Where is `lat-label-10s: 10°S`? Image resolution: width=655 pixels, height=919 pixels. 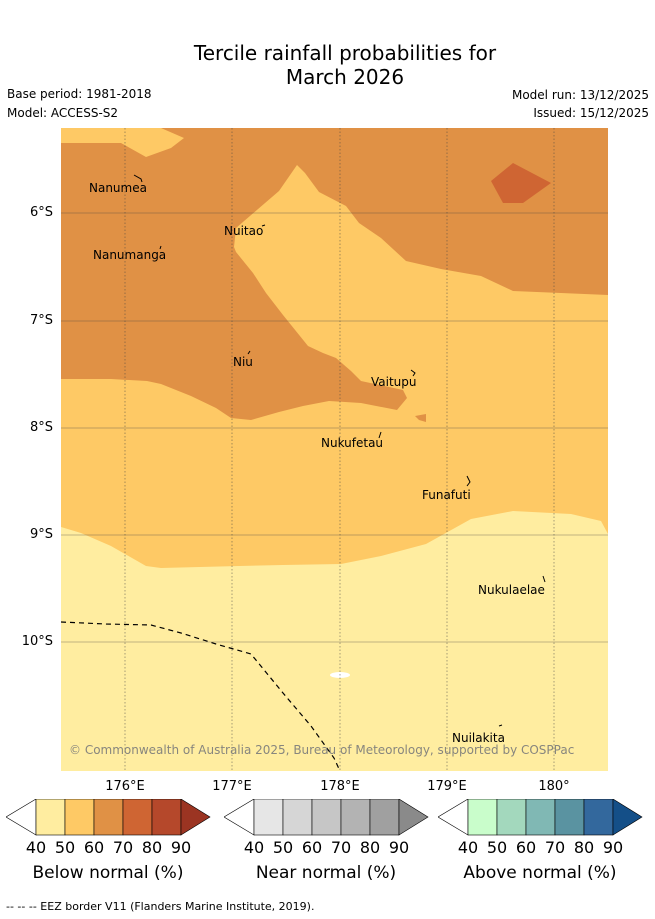
lat-label-10s: 10°S is located at coordinates (37, 641).